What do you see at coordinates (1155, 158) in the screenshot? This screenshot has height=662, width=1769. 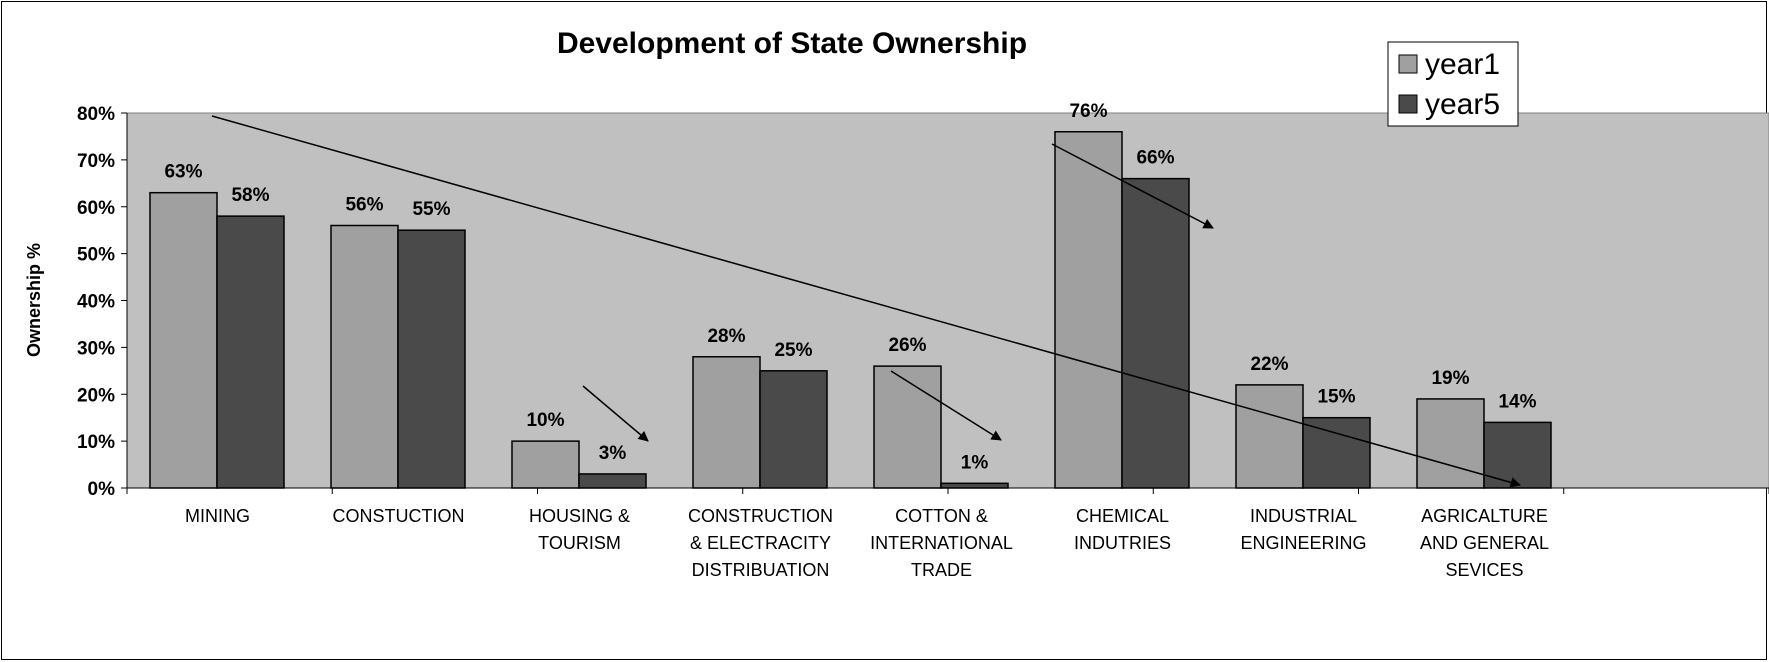 I see `data-label-year5: 66%` at bounding box center [1155, 158].